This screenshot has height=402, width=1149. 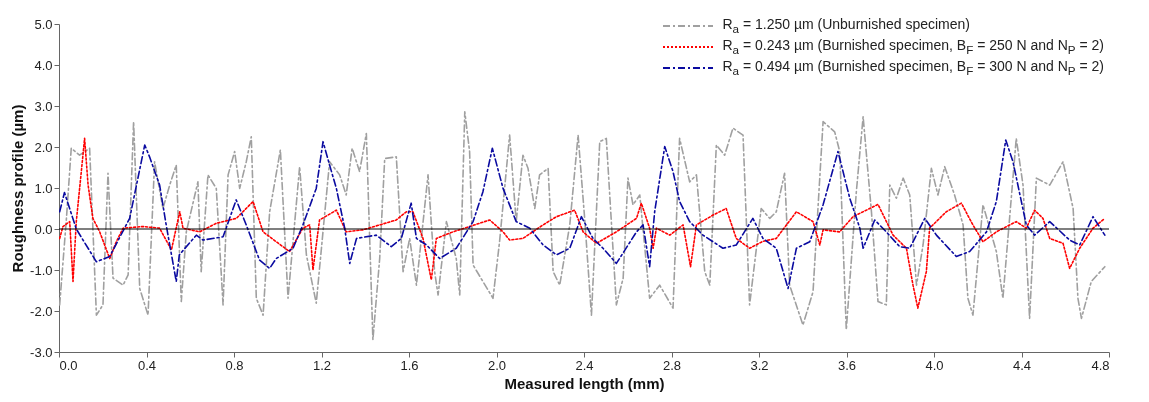 What do you see at coordinates (41, 270) in the screenshot?
I see `y-tick-label: -1.0` at bounding box center [41, 270].